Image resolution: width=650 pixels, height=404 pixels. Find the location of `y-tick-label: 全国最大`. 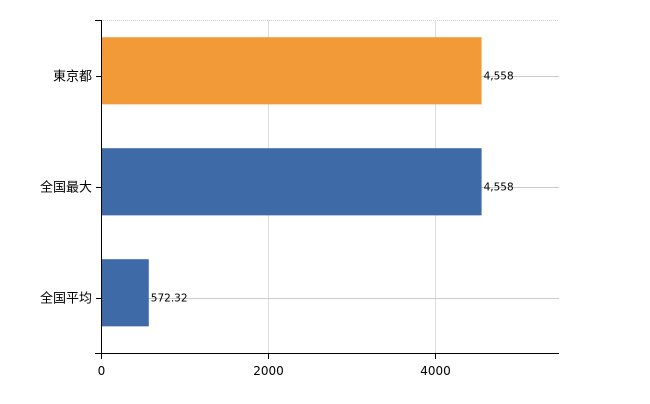

y-tick-label: 全国最大 is located at coordinates (66, 188).